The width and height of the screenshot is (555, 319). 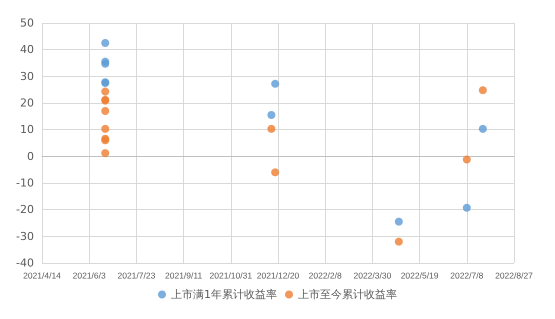 I want to click on legend-label: 上市满1年累计收益率, so click(x=224, y=294).